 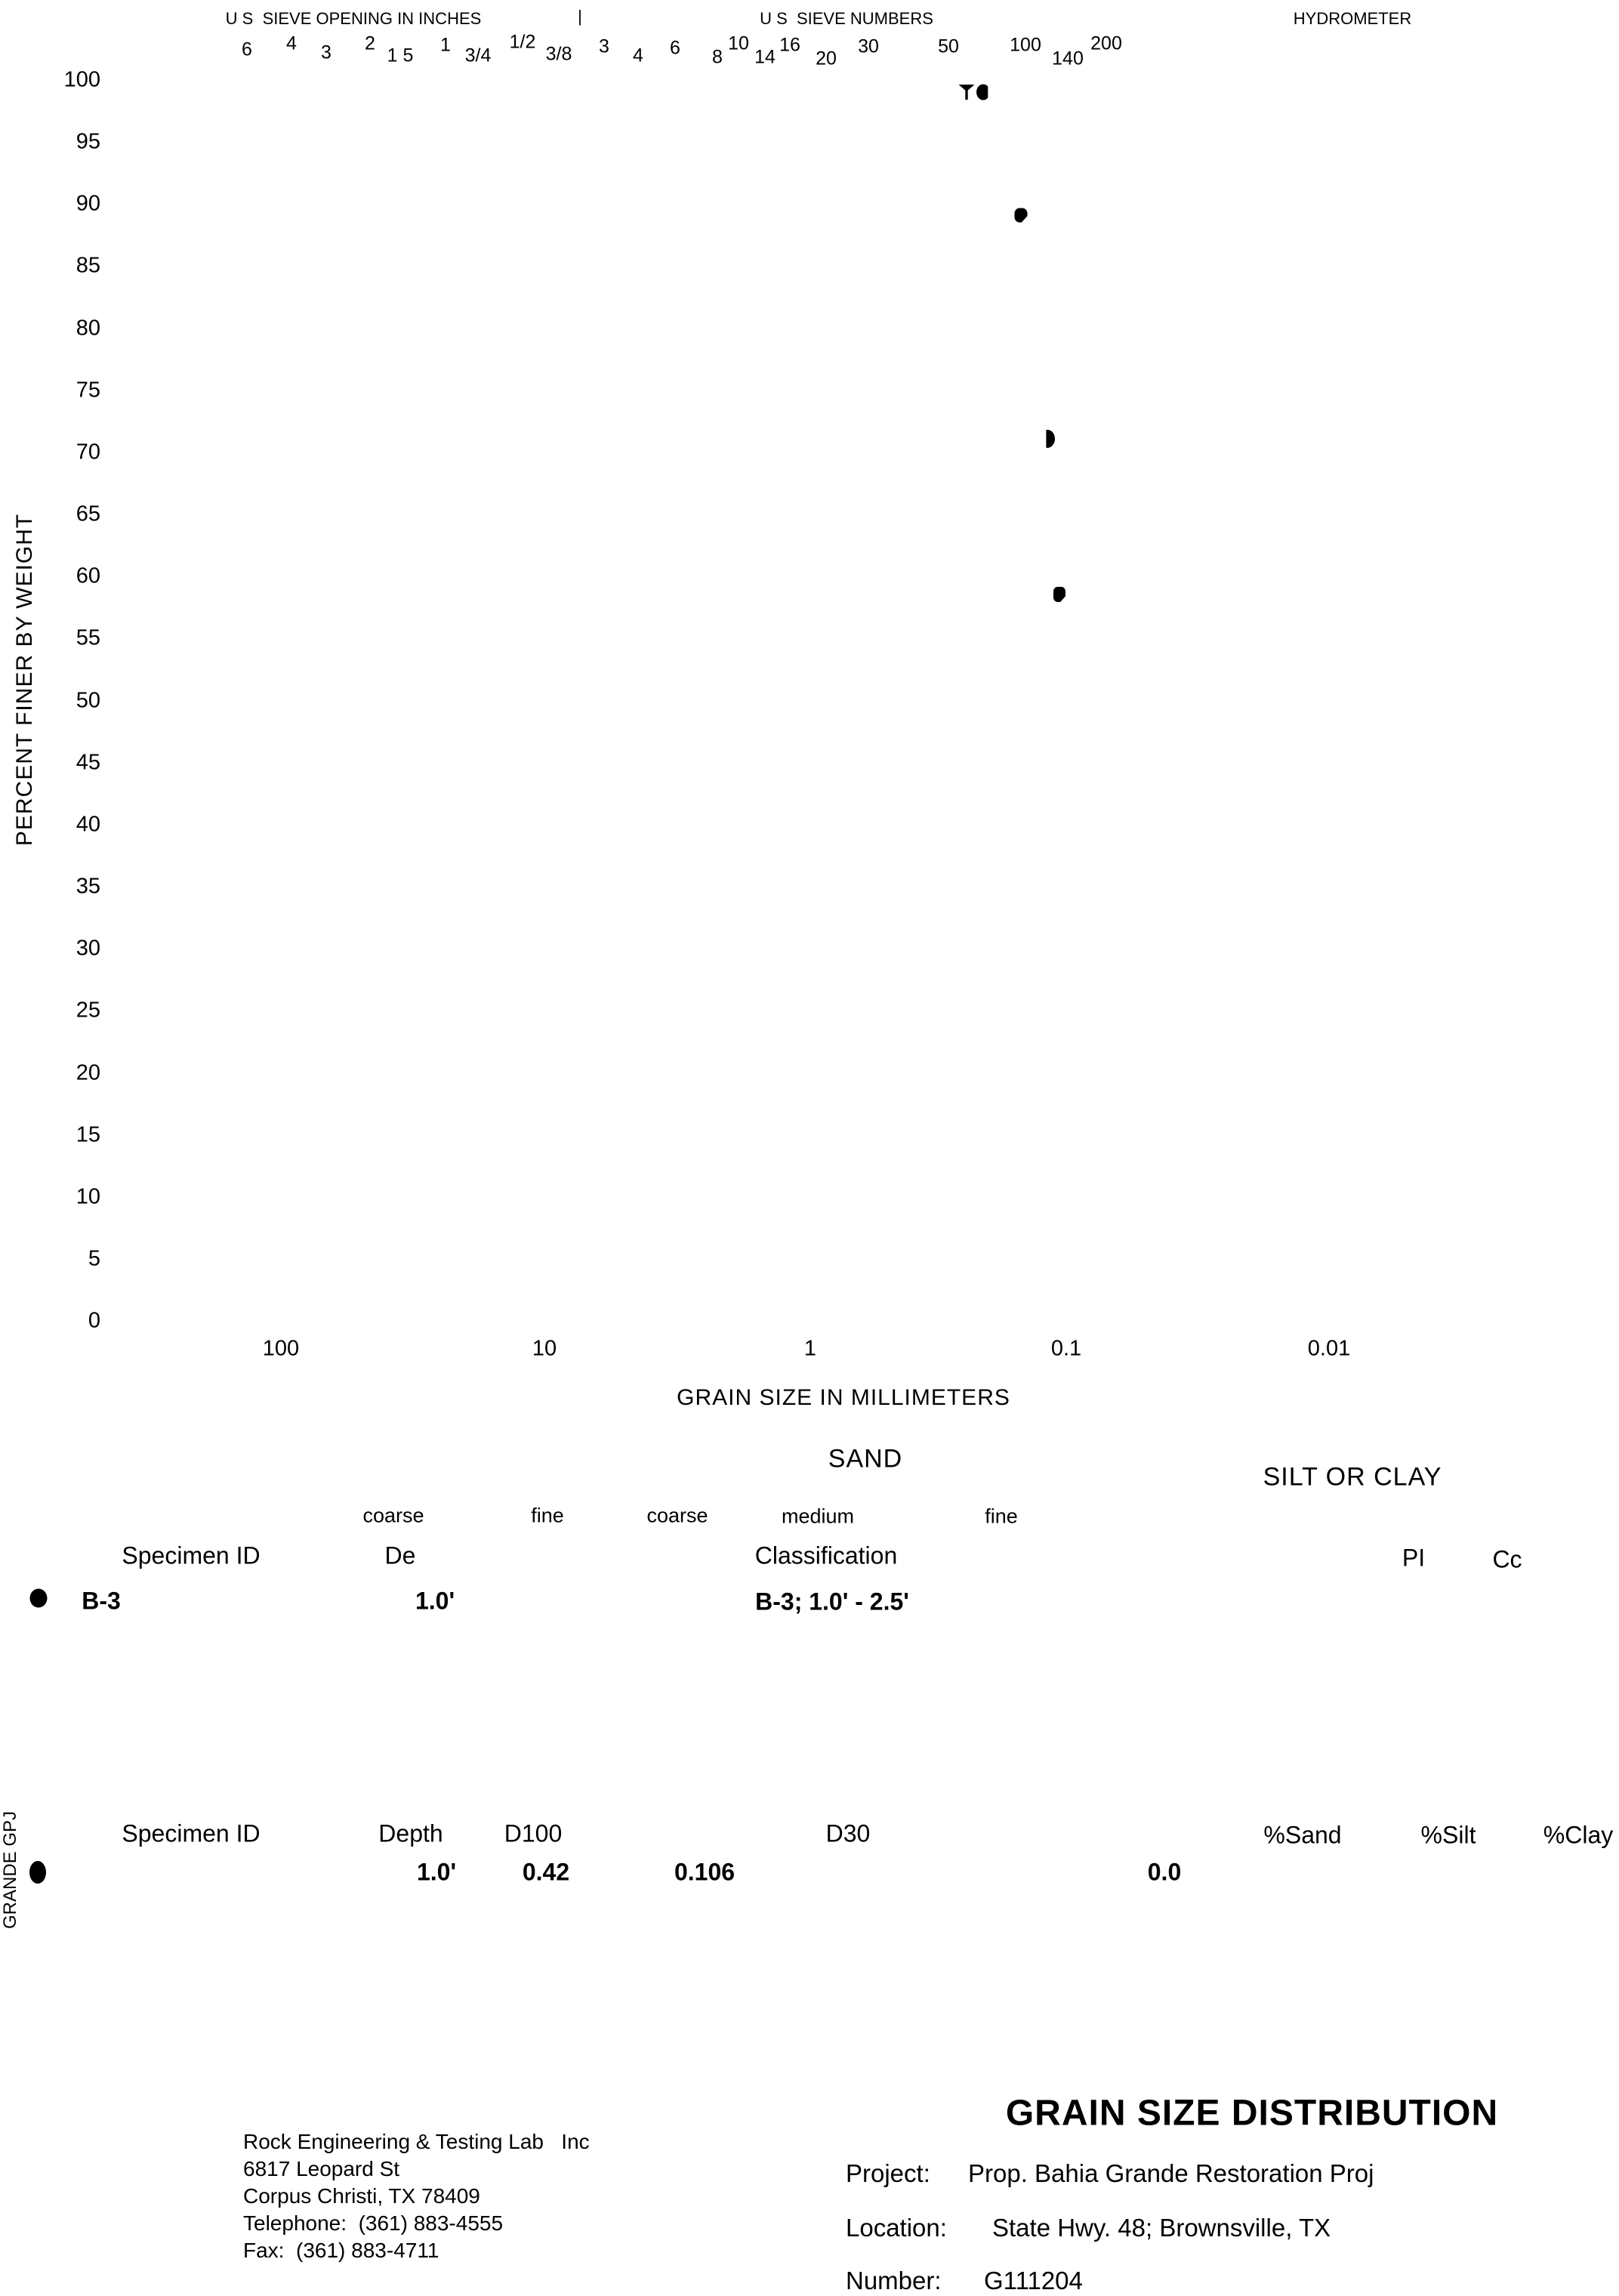 What do you see at coordinates (88, 637) in the screenshot?
I see `y-axis-tick-label: 55` at bounding box center [88, 637].